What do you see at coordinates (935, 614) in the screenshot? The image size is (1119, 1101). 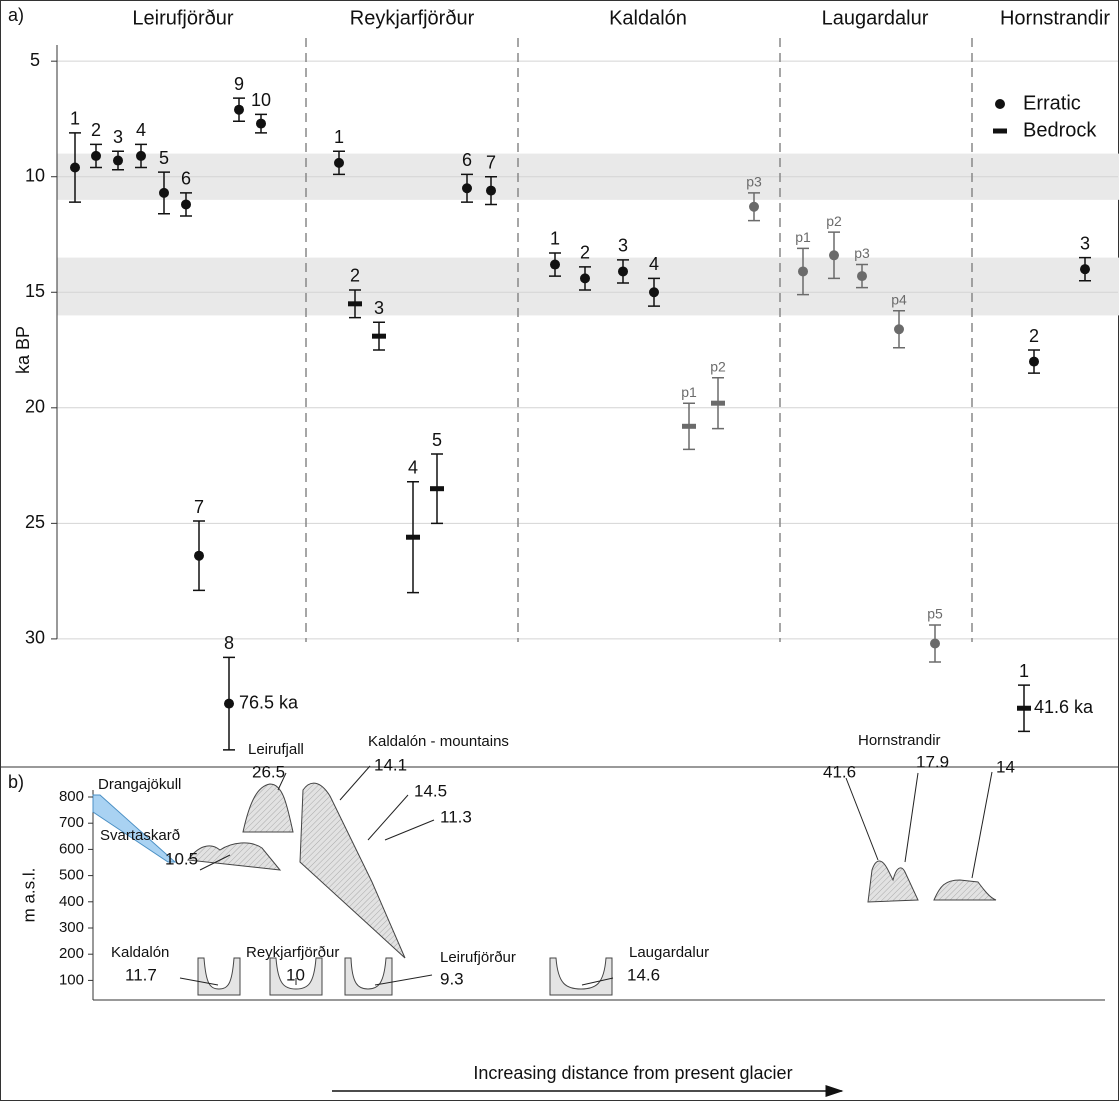 I see `point-label: p5` at bounding box center [935, 614].